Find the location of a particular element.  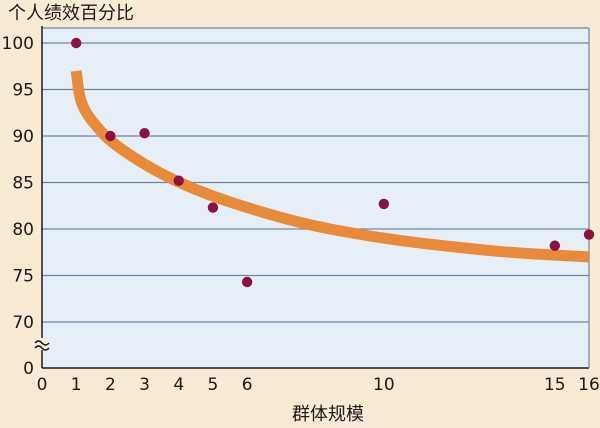

y-axis-title: 个人绩效百分比 is located at coordinates (71, 13).